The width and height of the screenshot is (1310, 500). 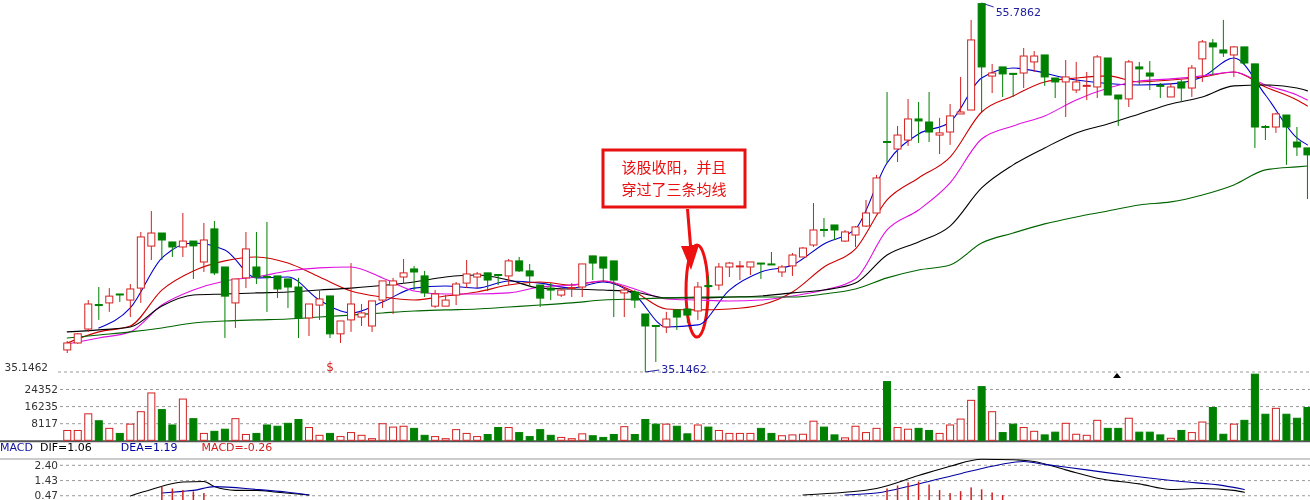 I want to click on y-tick-label: 2.40, so click(x=46, y=464).